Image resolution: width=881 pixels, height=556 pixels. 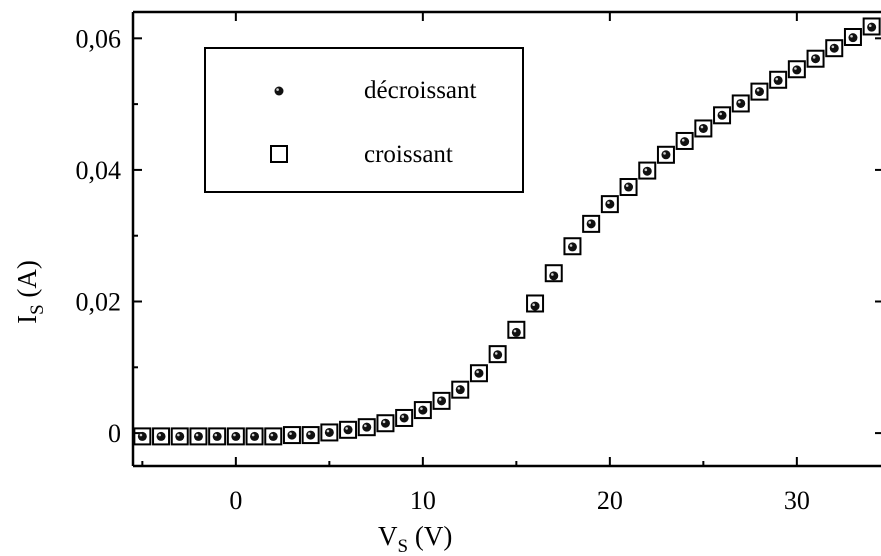 I want to click on y-tick-label: 0,06, so click(x=99, y=38).